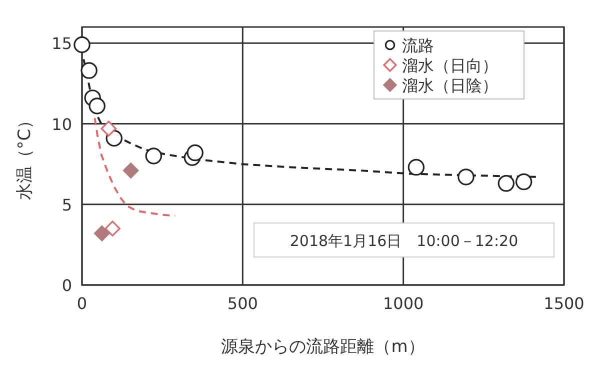 The width and height of the screenshot is (600, 366). What do you see at coordinates (62, 124) in the screenshot?
I see `y-tick-label: 10` at bounding box center [62, 124].